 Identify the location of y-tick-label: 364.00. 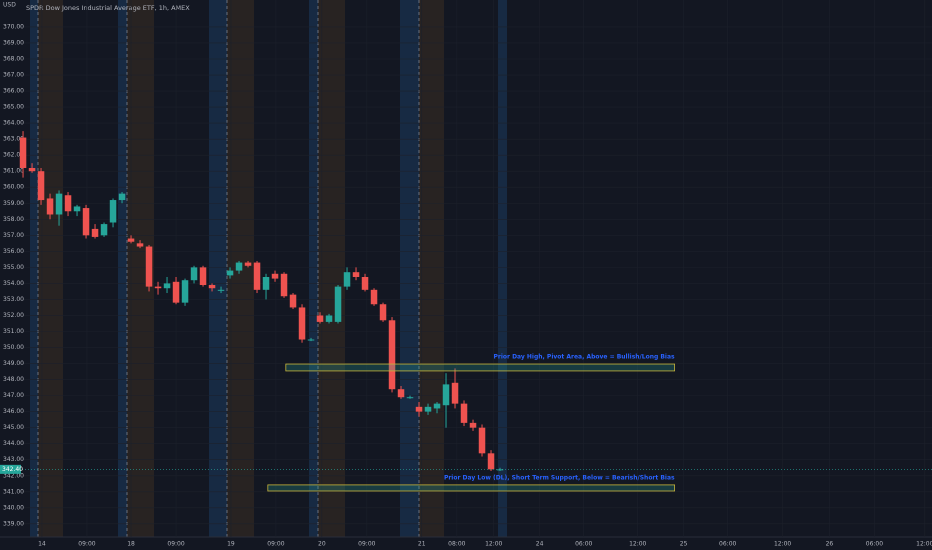
(13, 123).